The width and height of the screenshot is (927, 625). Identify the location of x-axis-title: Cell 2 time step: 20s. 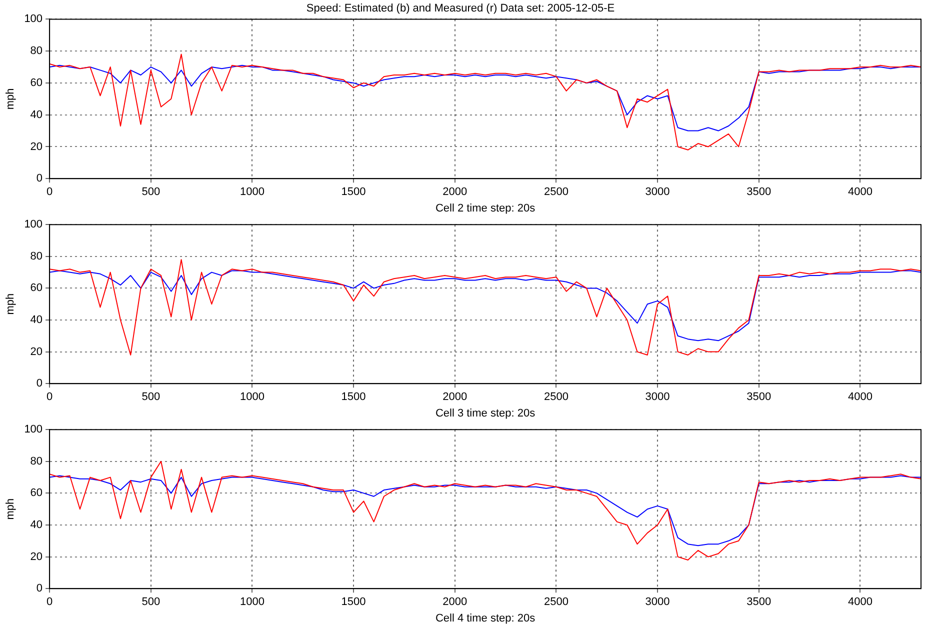
(485, 208).